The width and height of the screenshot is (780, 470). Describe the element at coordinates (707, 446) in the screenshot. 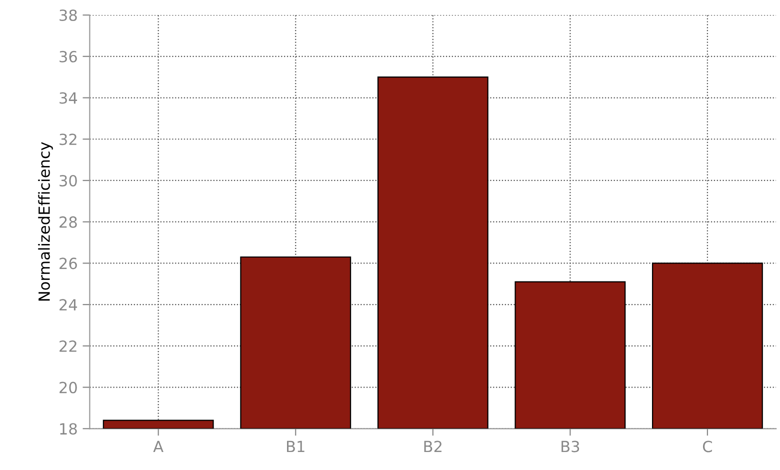

I see `x-tick-label: C` at that location.